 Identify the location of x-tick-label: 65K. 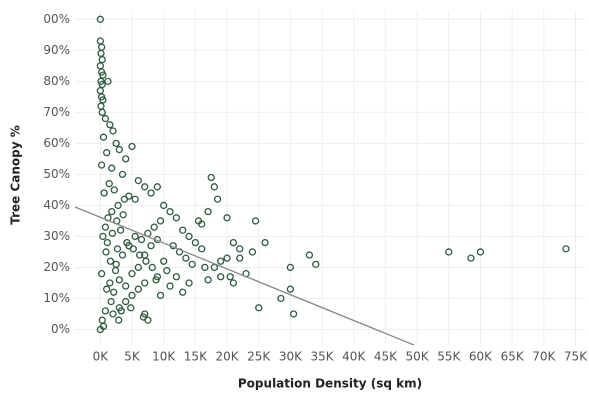
(513, 357).